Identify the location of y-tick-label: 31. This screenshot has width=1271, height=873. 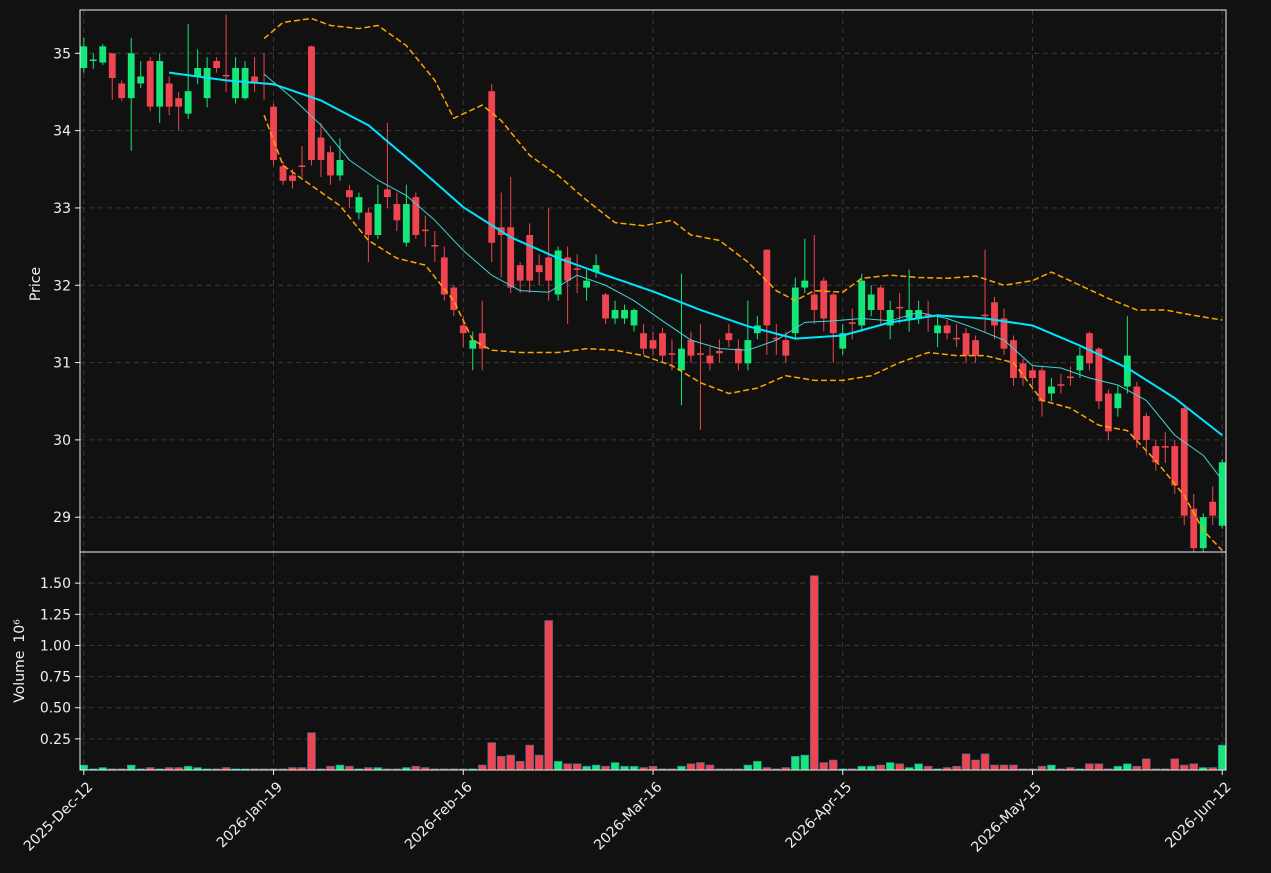
(62, 364).